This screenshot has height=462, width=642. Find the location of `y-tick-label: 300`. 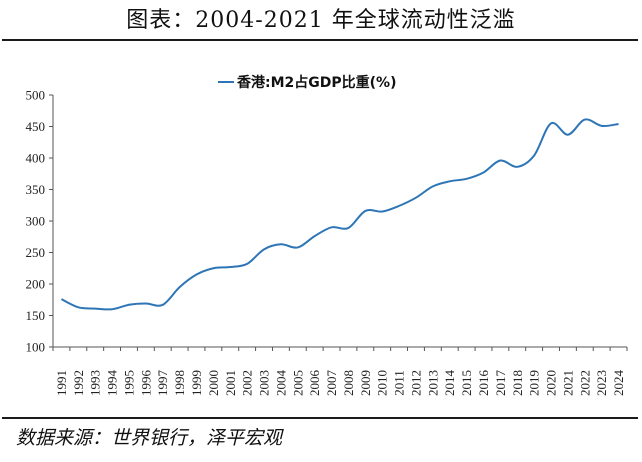

y-tick-label: 300 is located at coordinates (36, 221).